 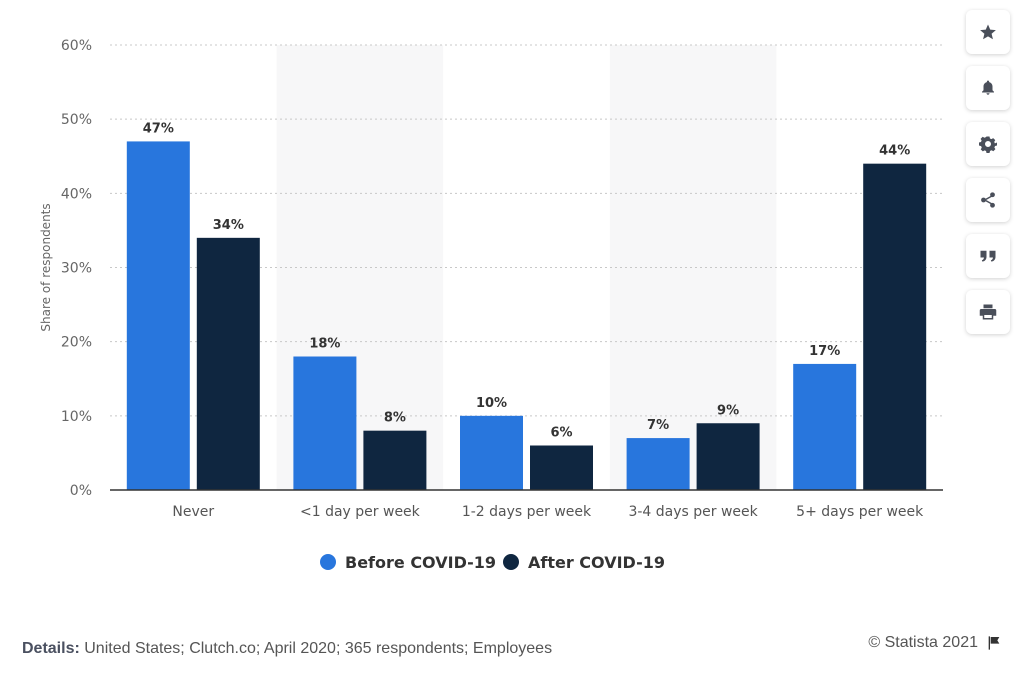 What do you see at coordinates (193, 512) in the screenshot?
I see `category-label: Never` at bounding box center [193, 512].